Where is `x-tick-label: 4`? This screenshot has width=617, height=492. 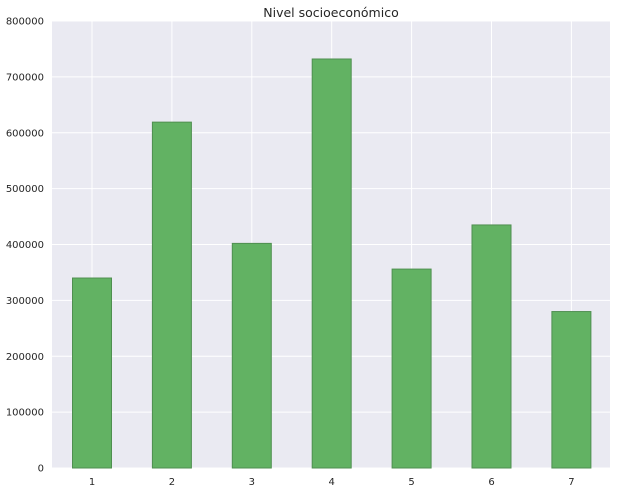
x-tick-label: 4 is located at coordinates (332, 482).